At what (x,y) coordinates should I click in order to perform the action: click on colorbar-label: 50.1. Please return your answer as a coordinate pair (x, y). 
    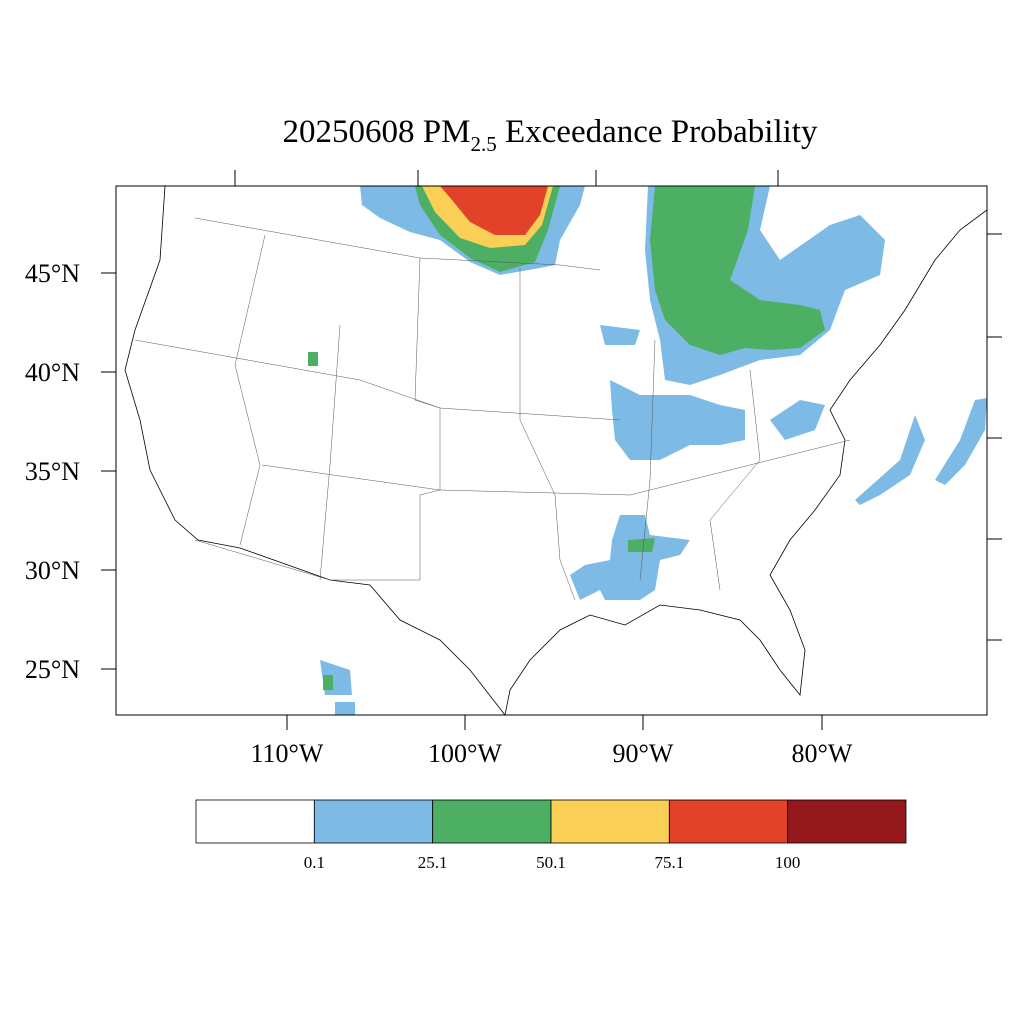
    Looking at the image, I should click on (551, 862).